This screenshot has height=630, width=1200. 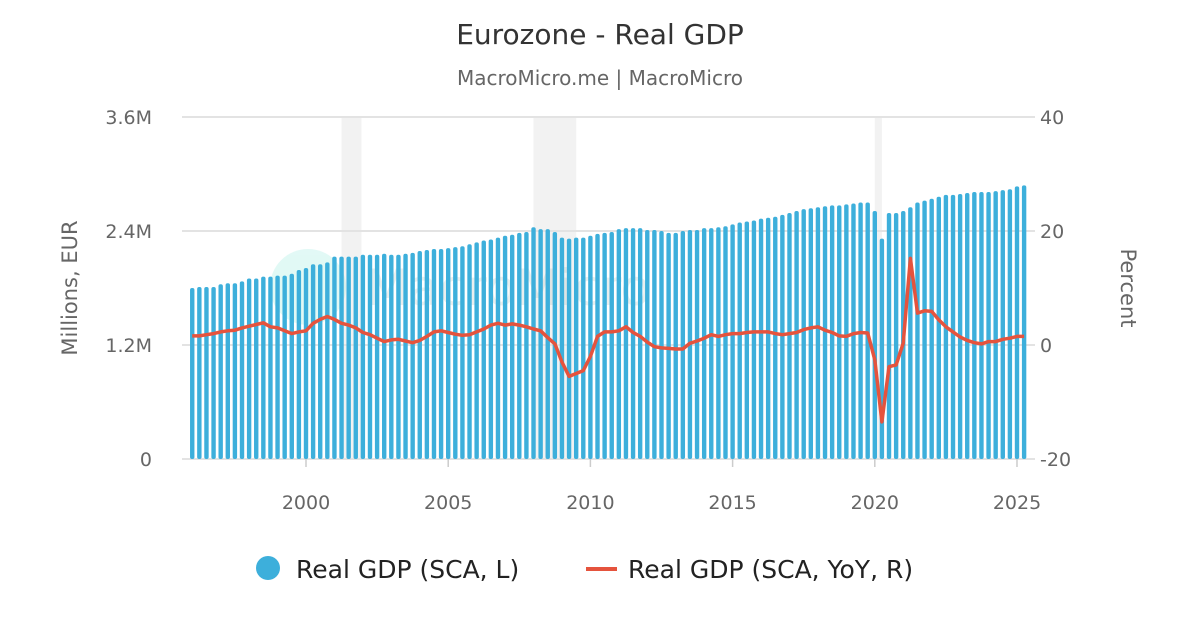 I want to click on right-axis: -20 0 20 40, so click(x=1055, y=289).